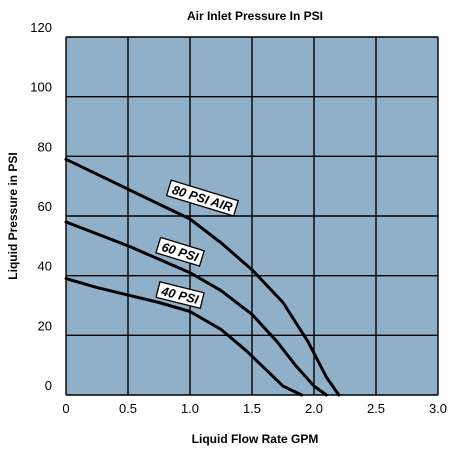 Image resolution: width=453 pixels, height=462 pixels. What do you see at coordinates (190, 408) in the screenshot?
I see `x-tick-label: 1.0` at bounding box center [190, 408].